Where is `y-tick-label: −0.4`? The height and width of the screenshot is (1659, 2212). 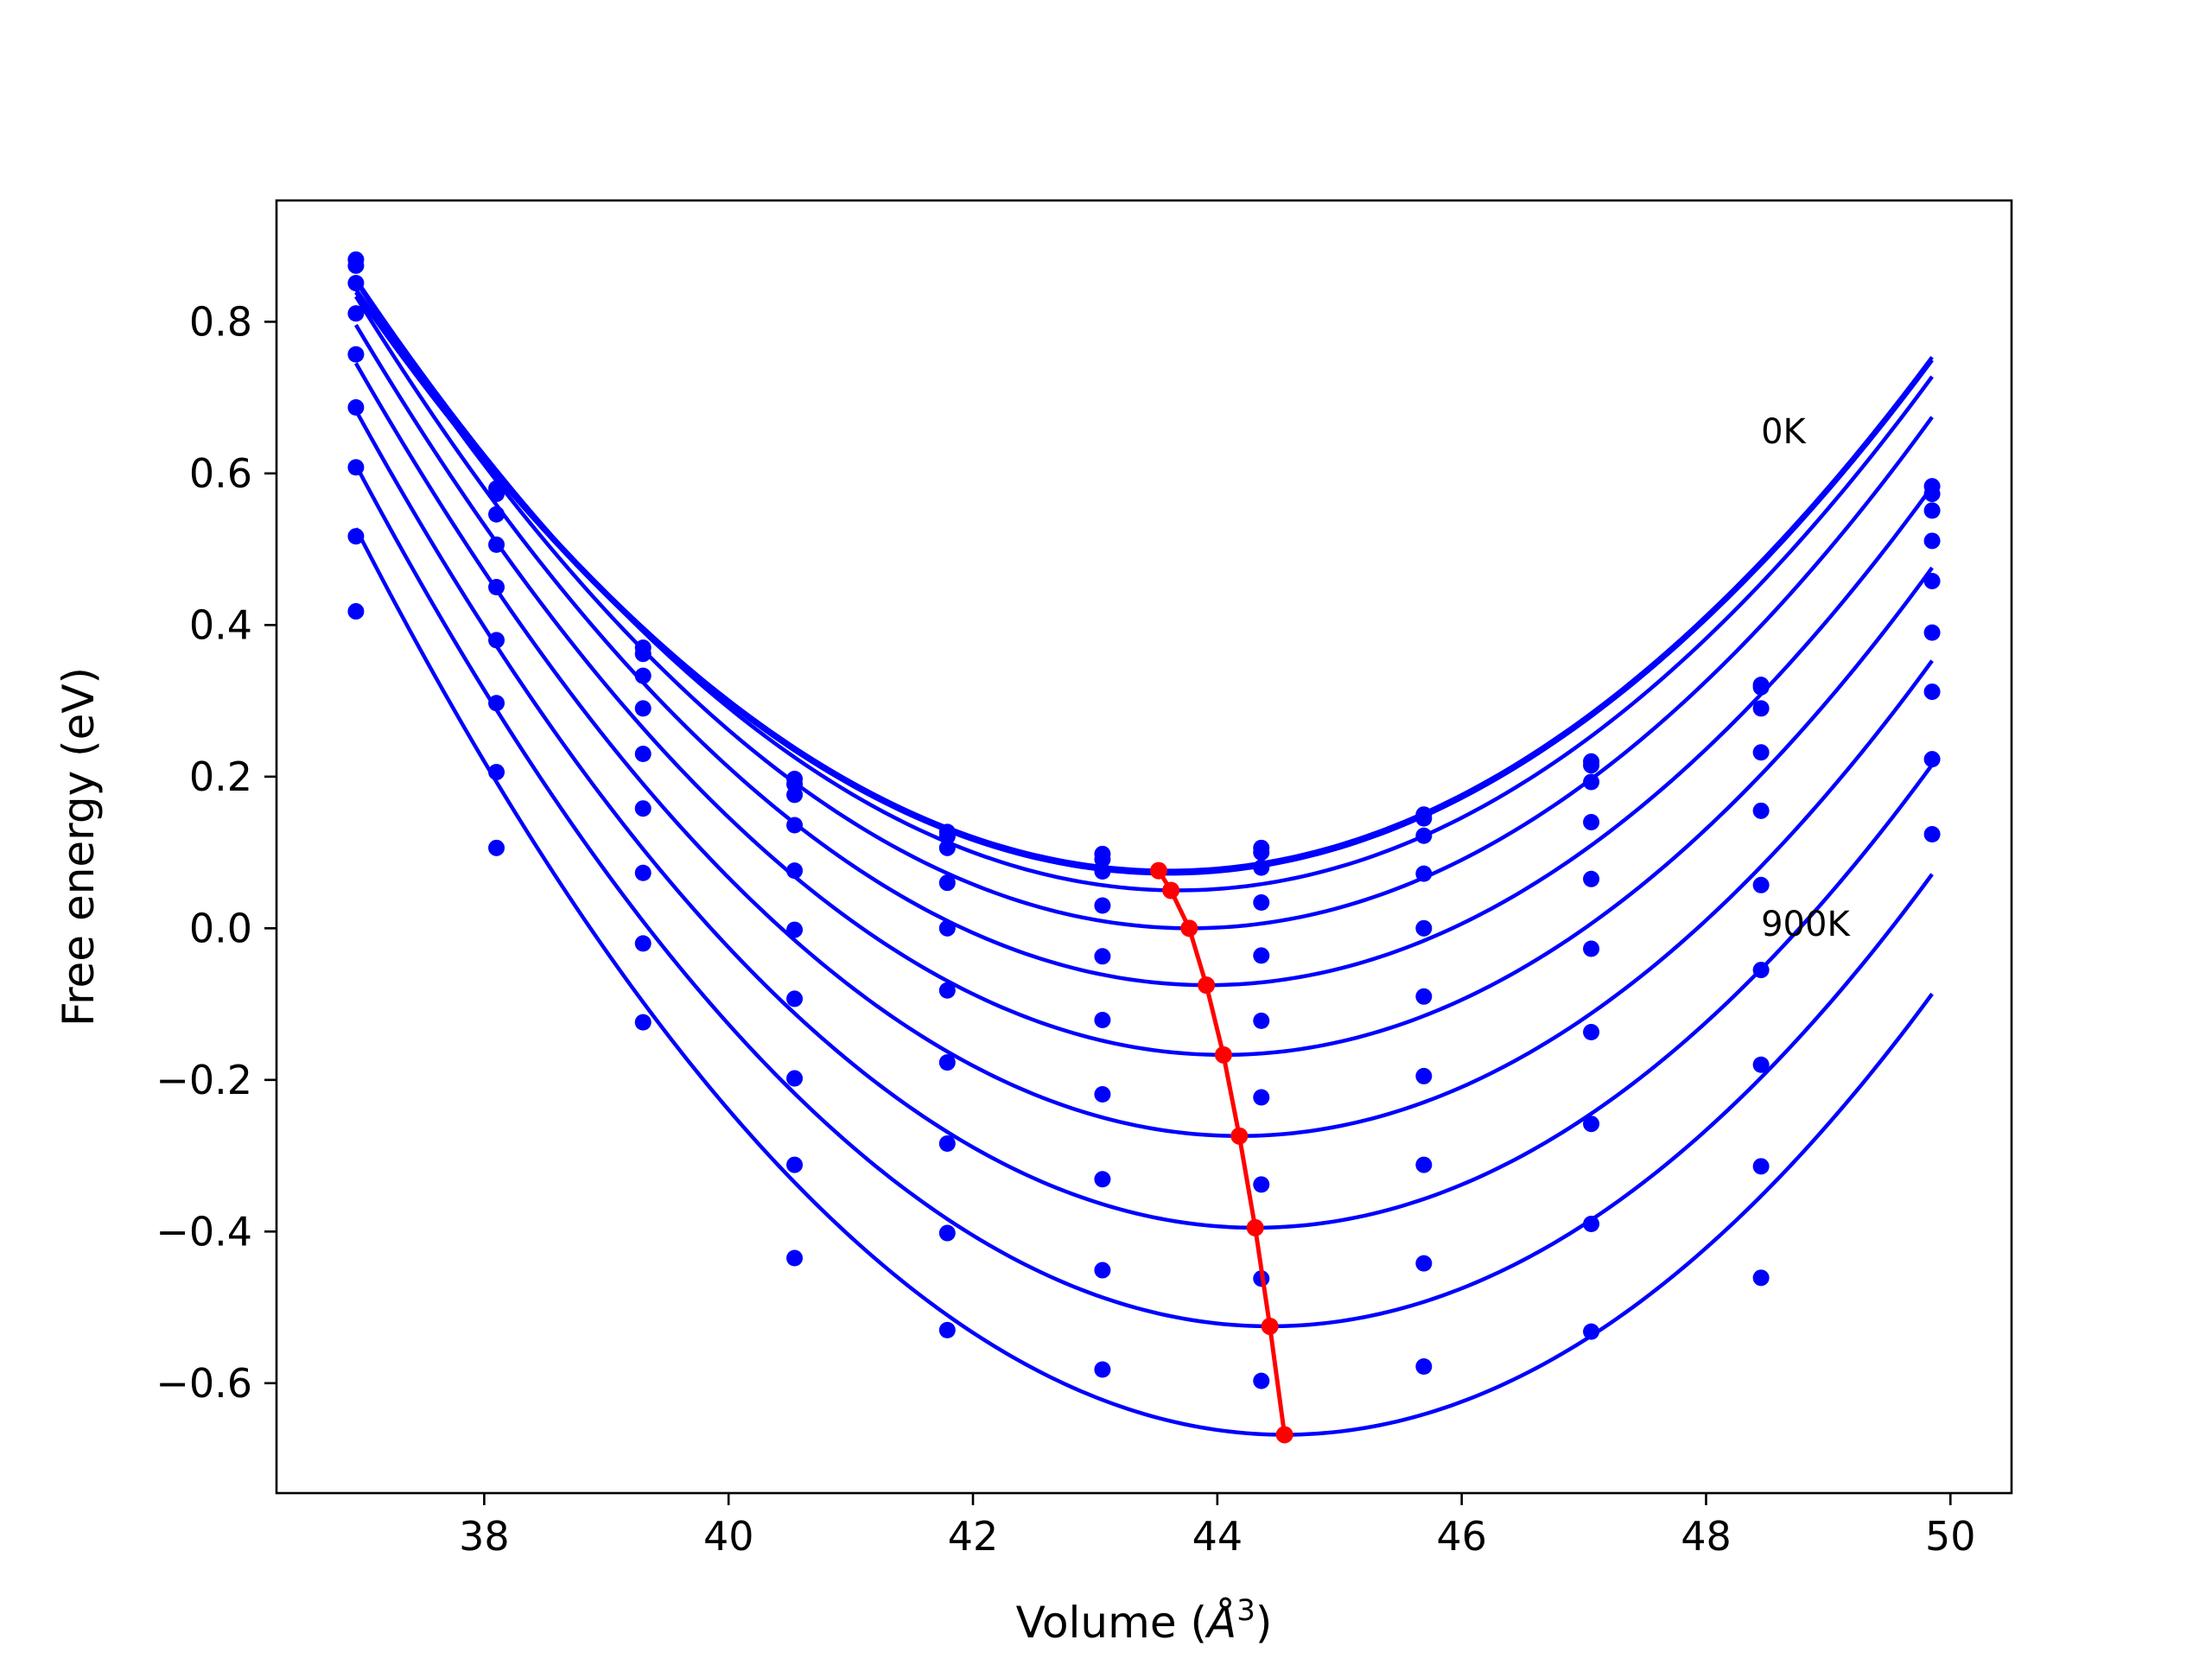 y-tick-label: −0.4 is located at coordinates (204, 1231).